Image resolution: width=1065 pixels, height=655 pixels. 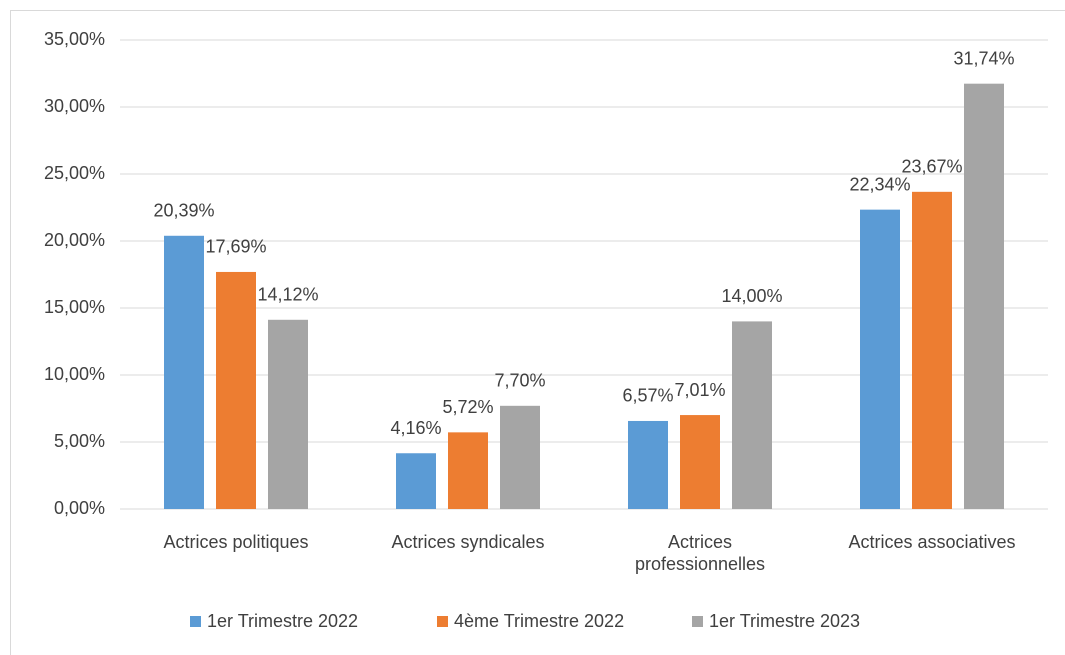 What do you see at coordinates (183, 211) in the screenshot?
I see `data-label: 20,39%` at bounding box center [183, 211].